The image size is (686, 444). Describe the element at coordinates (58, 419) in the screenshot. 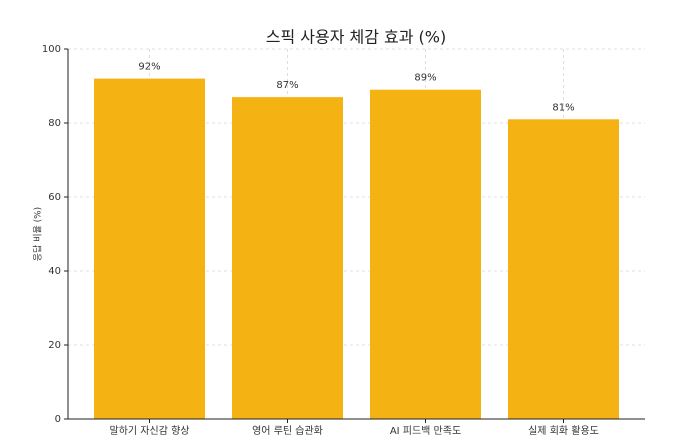

I see `y-tick-label: 0` at that location.